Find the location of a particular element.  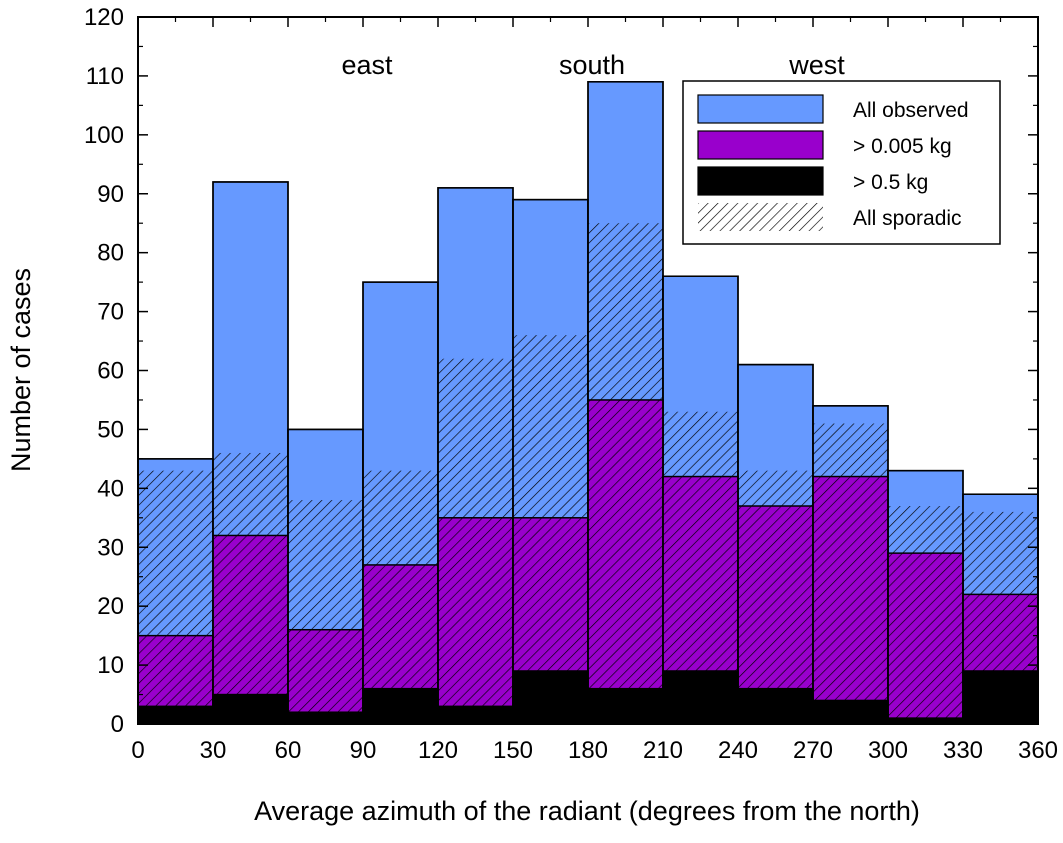

y-tick-label-50: 50 is located at coordinates (110, 429).